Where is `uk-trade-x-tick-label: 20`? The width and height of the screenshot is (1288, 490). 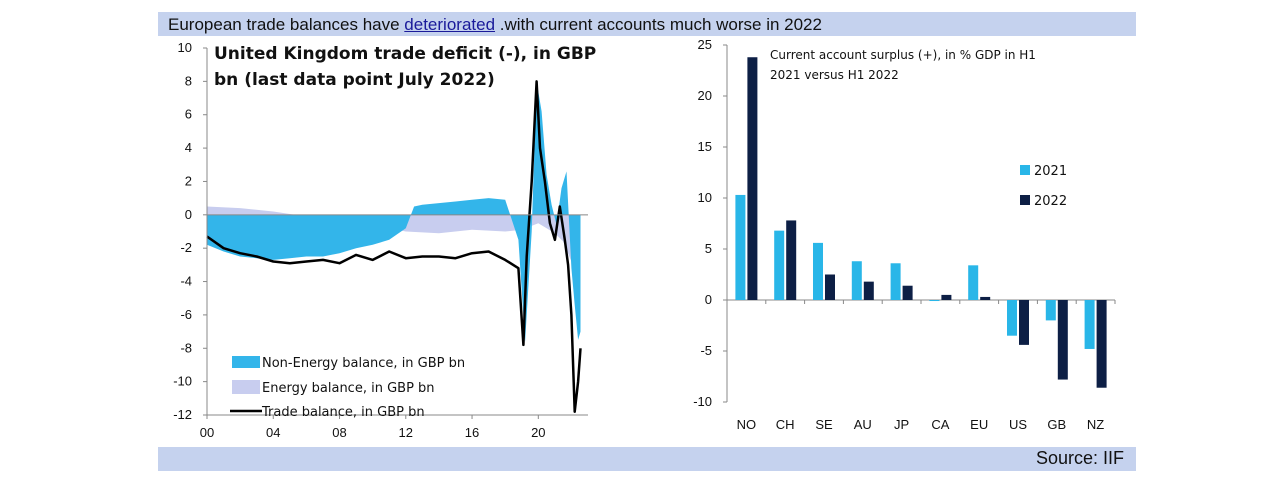 uk-trade-x-tick-label: 20 is located at coordinates (538, 432).